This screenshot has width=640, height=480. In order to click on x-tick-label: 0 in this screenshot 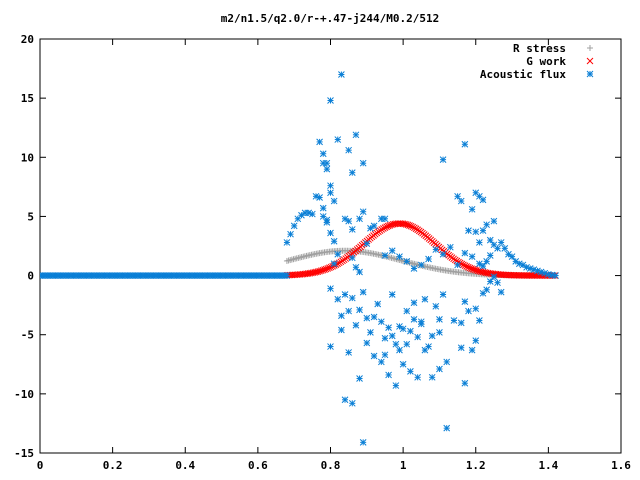, I will do `click(40, 465)`.